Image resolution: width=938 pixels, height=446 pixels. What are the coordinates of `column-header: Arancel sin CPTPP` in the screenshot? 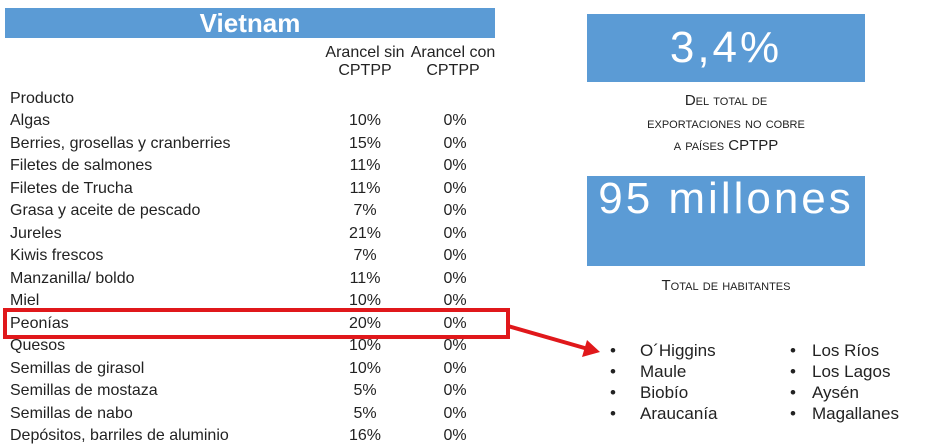 It's located at (365, 61).